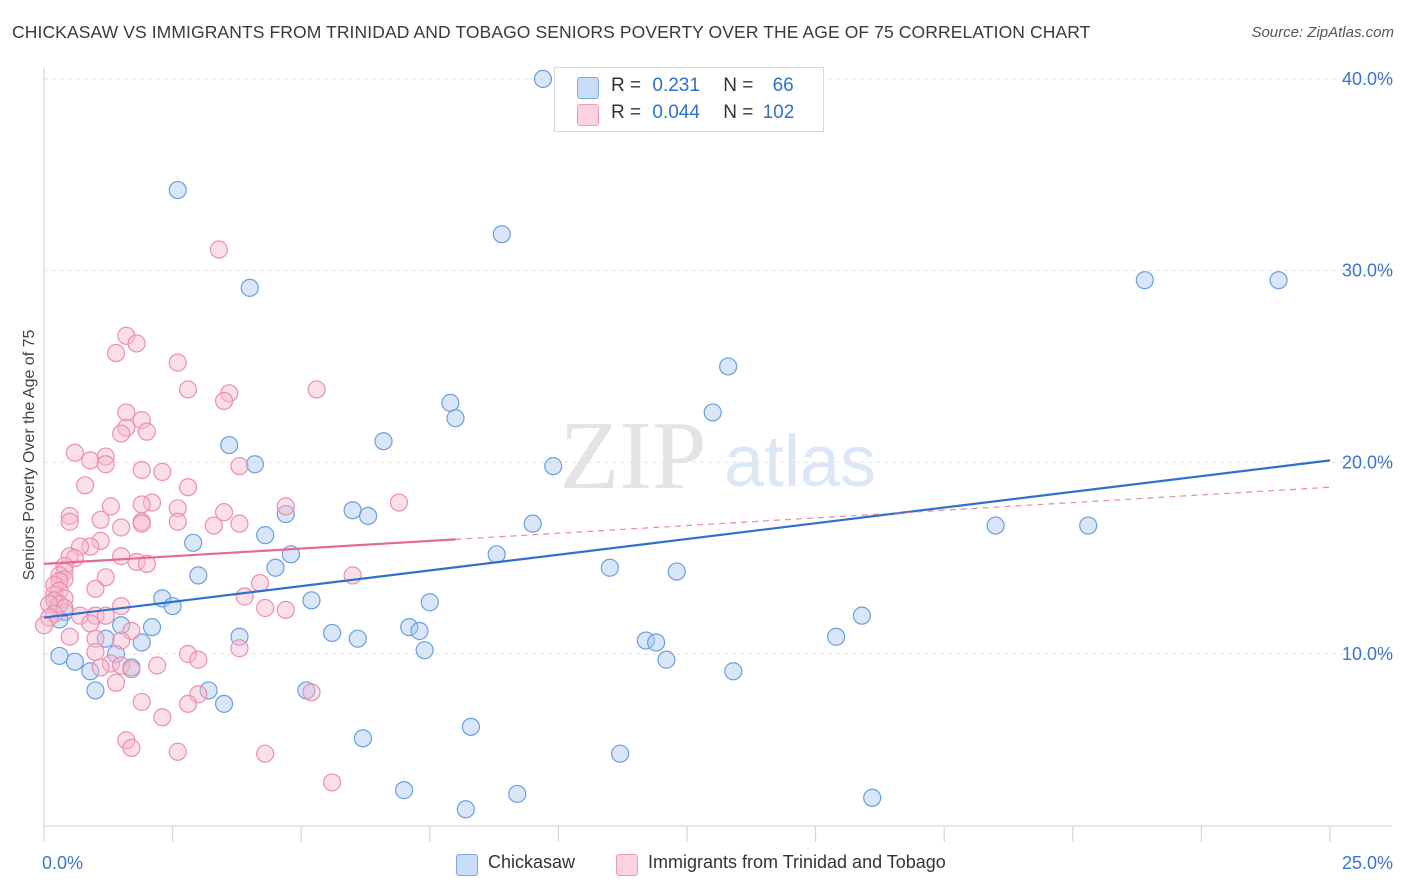 The width and height of the screenshot is (1406, 892). What do you see at coordinates (1367, 654) in the screenshot?
I see `y-tick-label: 10.0%` at bounding box center [1367, 654].